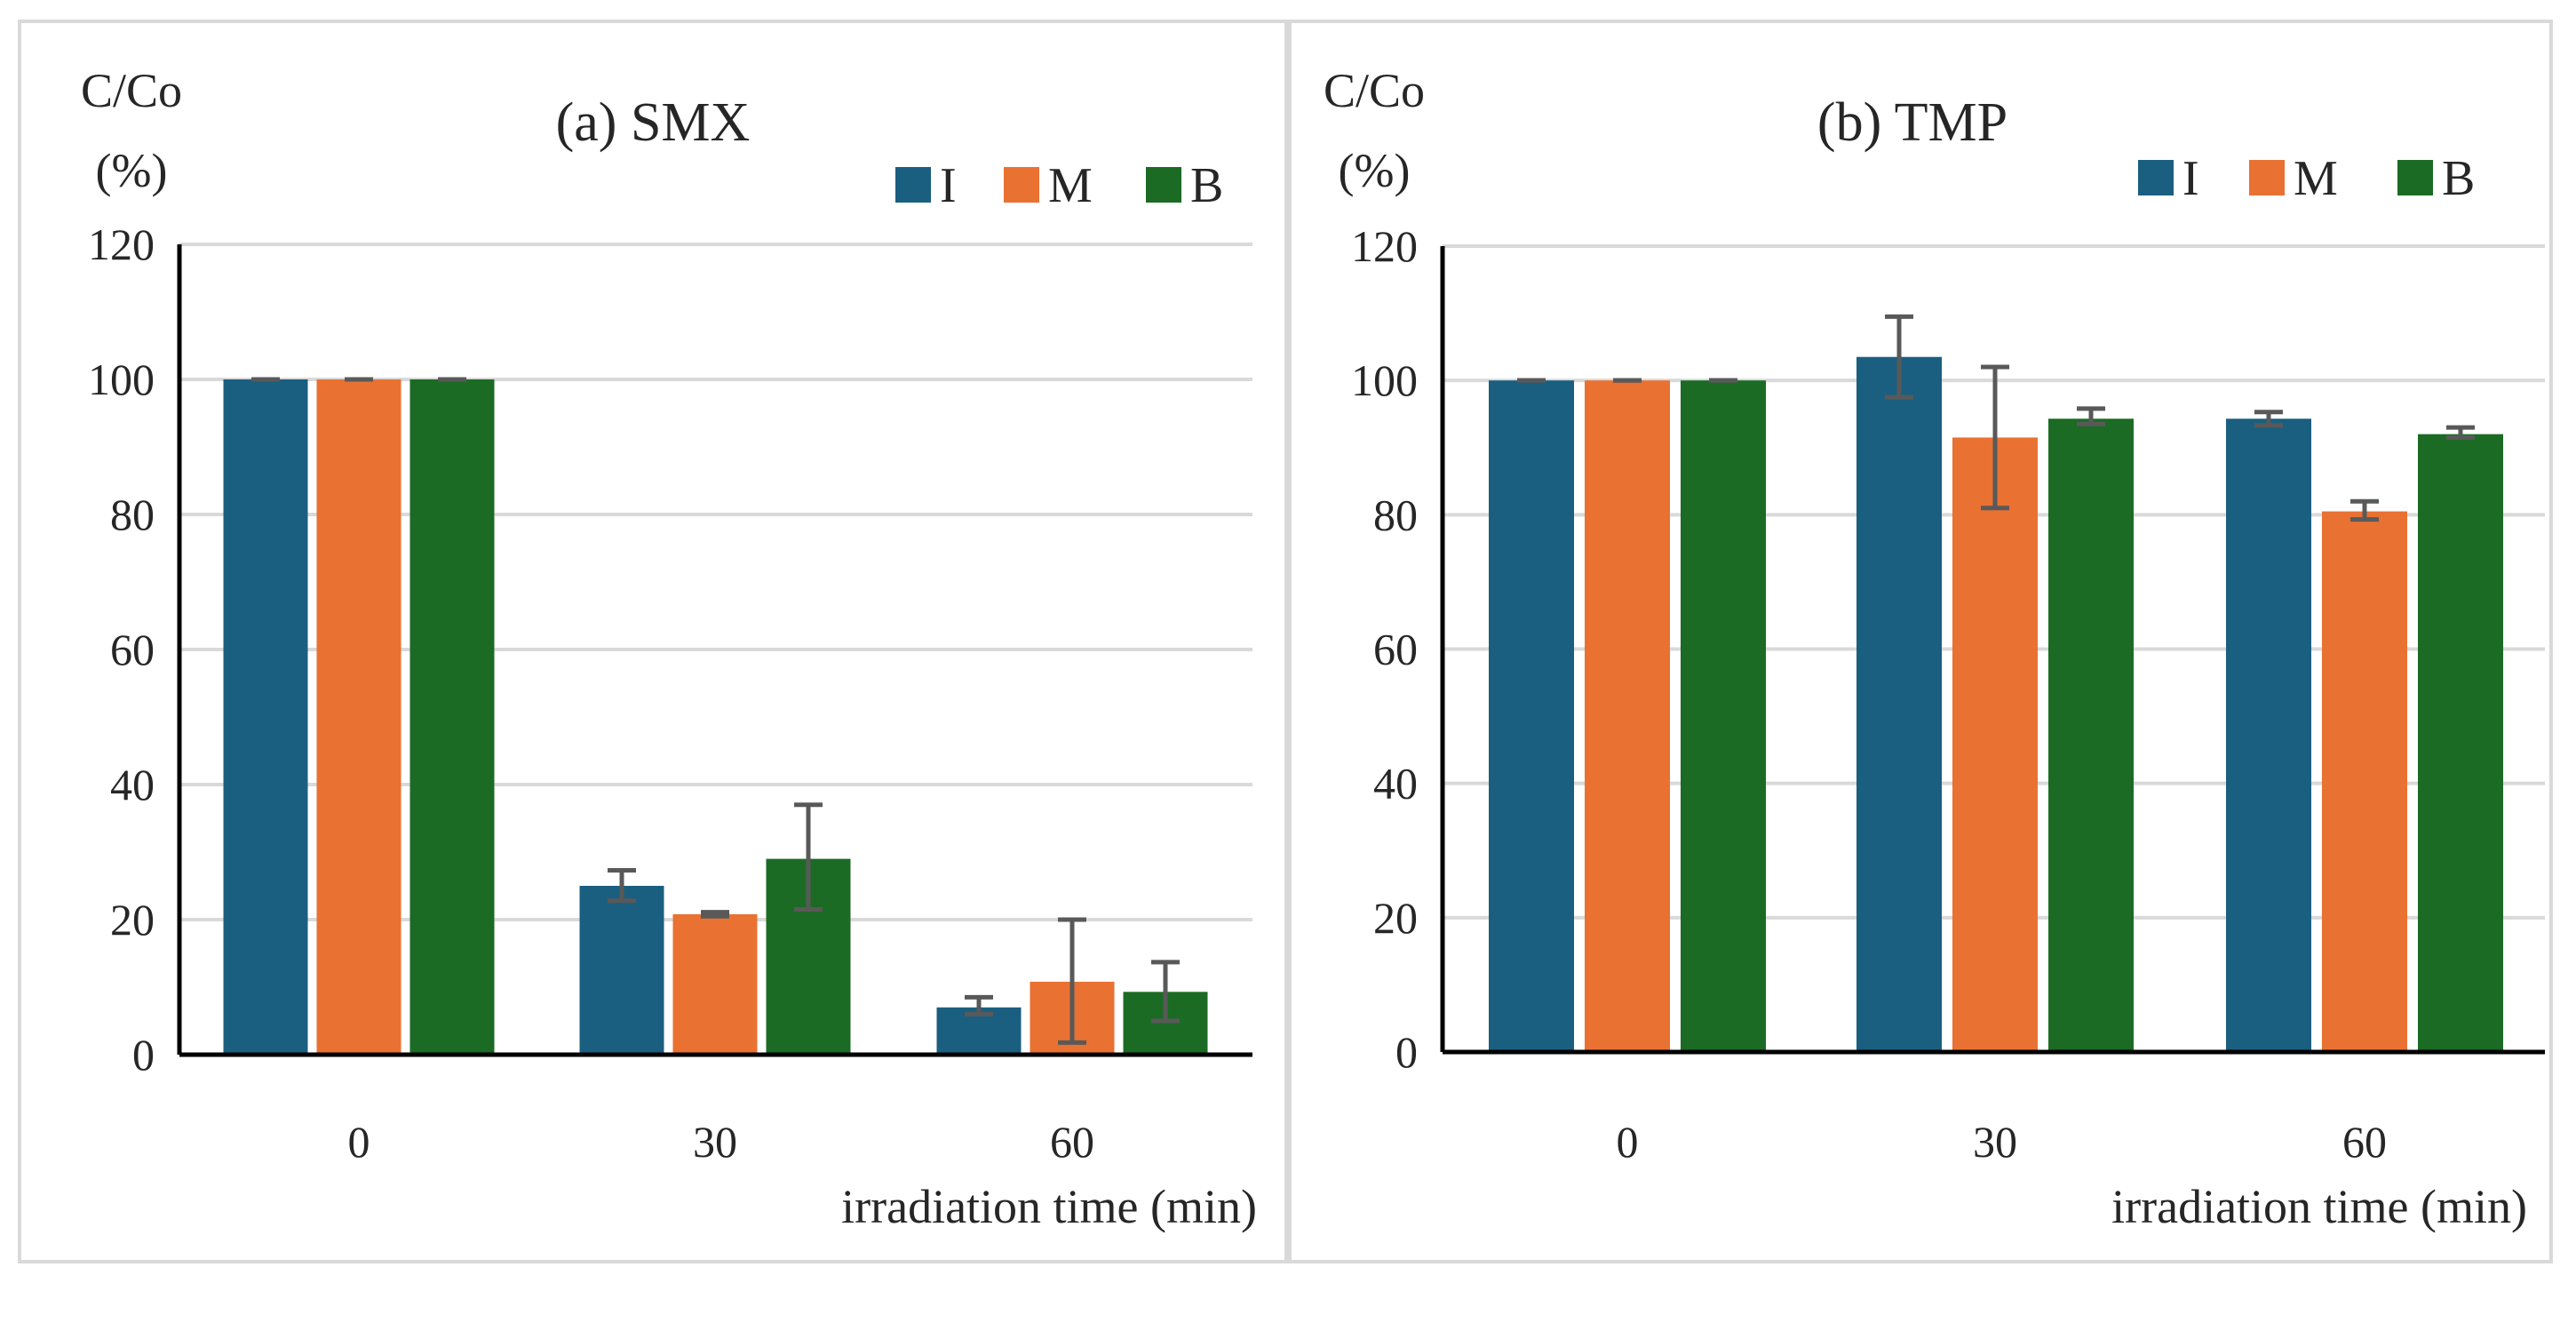 The width and height of the screenshot is (2576, 1331). Describe the element at coordinates (653, 122) in the screenshot. I see `chart-title: (a) SMX` at that location.